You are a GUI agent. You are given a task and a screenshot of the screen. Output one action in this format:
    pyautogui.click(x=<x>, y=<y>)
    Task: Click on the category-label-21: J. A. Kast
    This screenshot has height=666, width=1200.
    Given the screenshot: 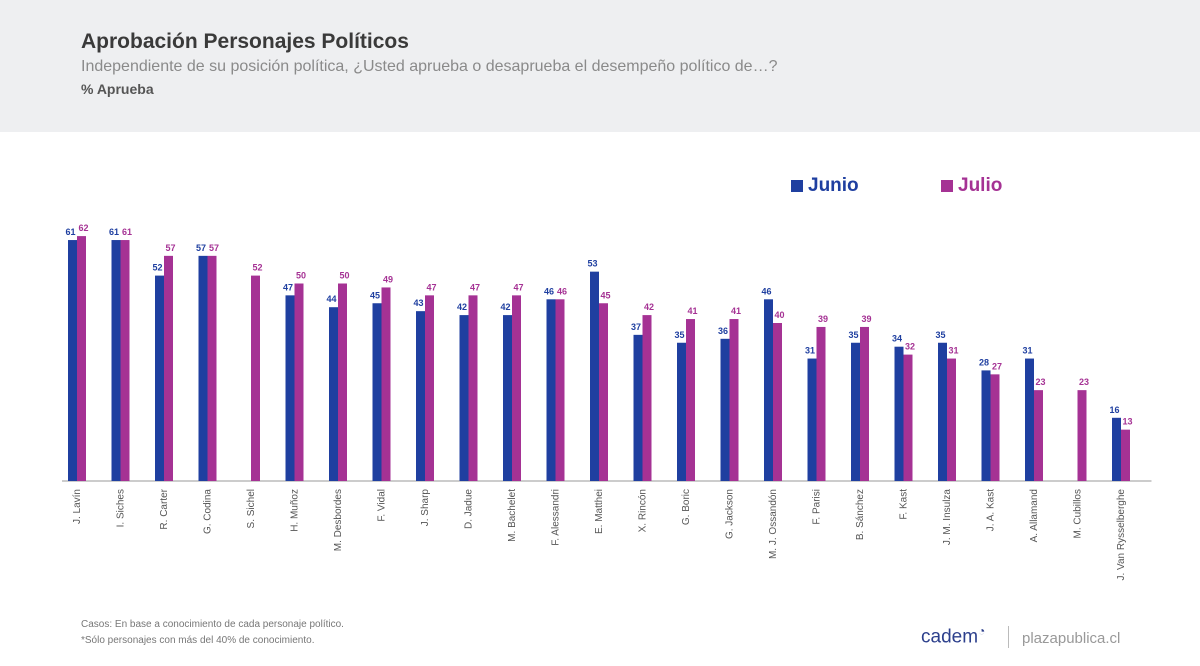 What is the action you would take?
    pyautogui.click(x=991, y=510)
    